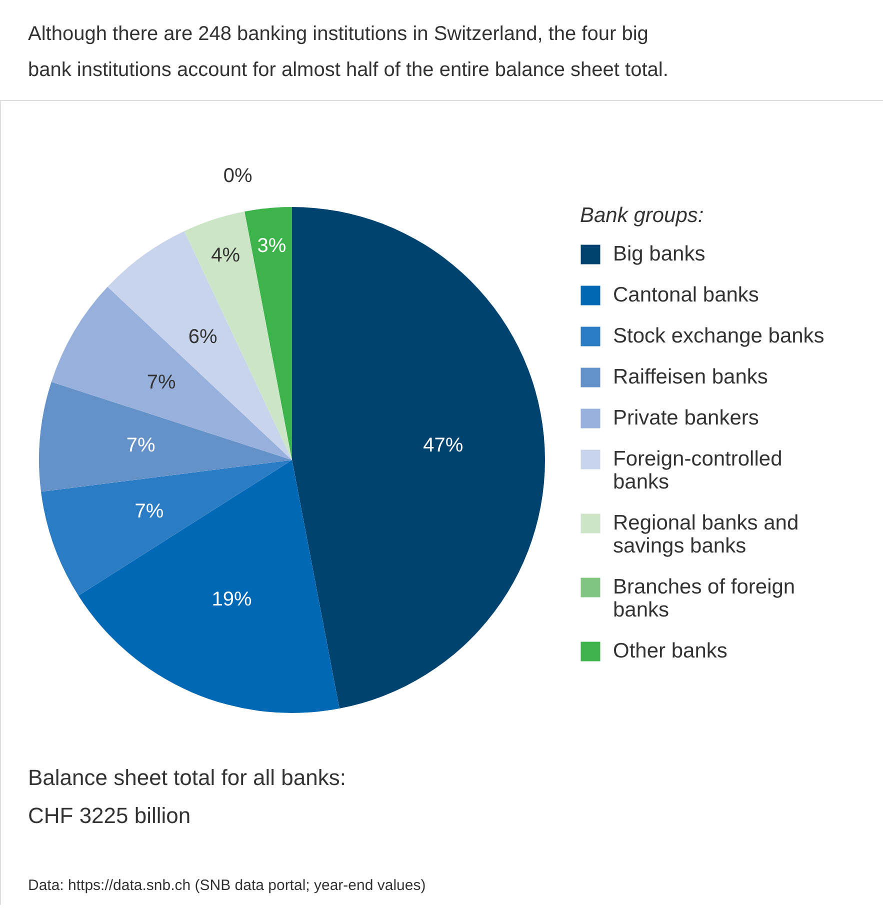 The image size is (883, 912). Describe the element at coordinates (642, 215) in the screenshot. I see `legend-title: Bank groups:` at that location.